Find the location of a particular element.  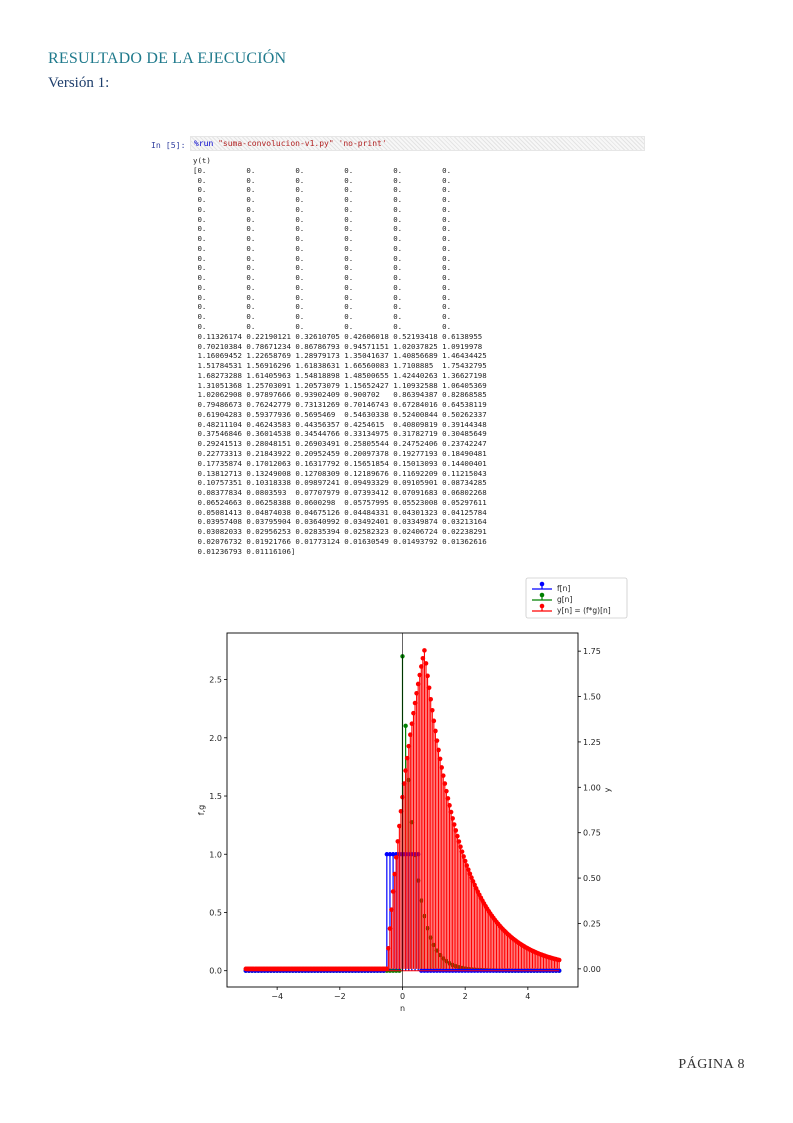

script-arg: "suma-convolucion-v1.py" is located at coordinates (276, 143).